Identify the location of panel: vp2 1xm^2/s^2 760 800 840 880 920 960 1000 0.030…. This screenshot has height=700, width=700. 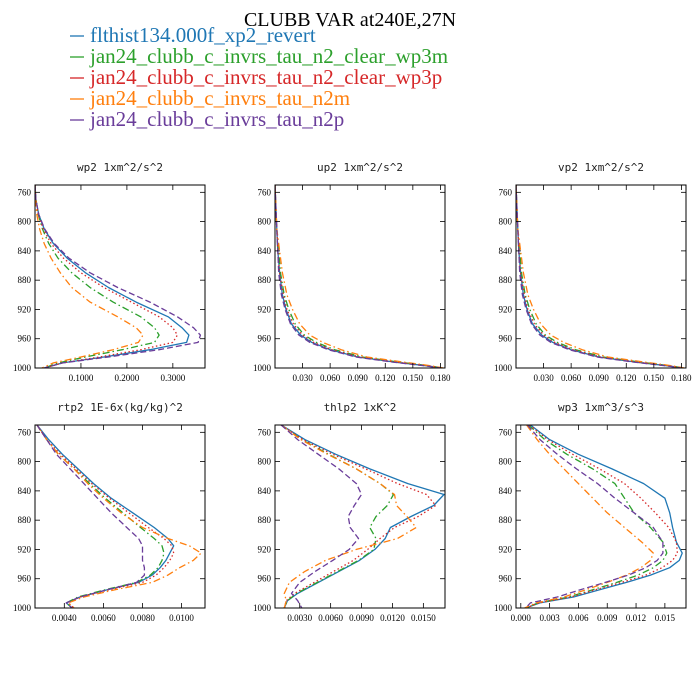
(593, 272).